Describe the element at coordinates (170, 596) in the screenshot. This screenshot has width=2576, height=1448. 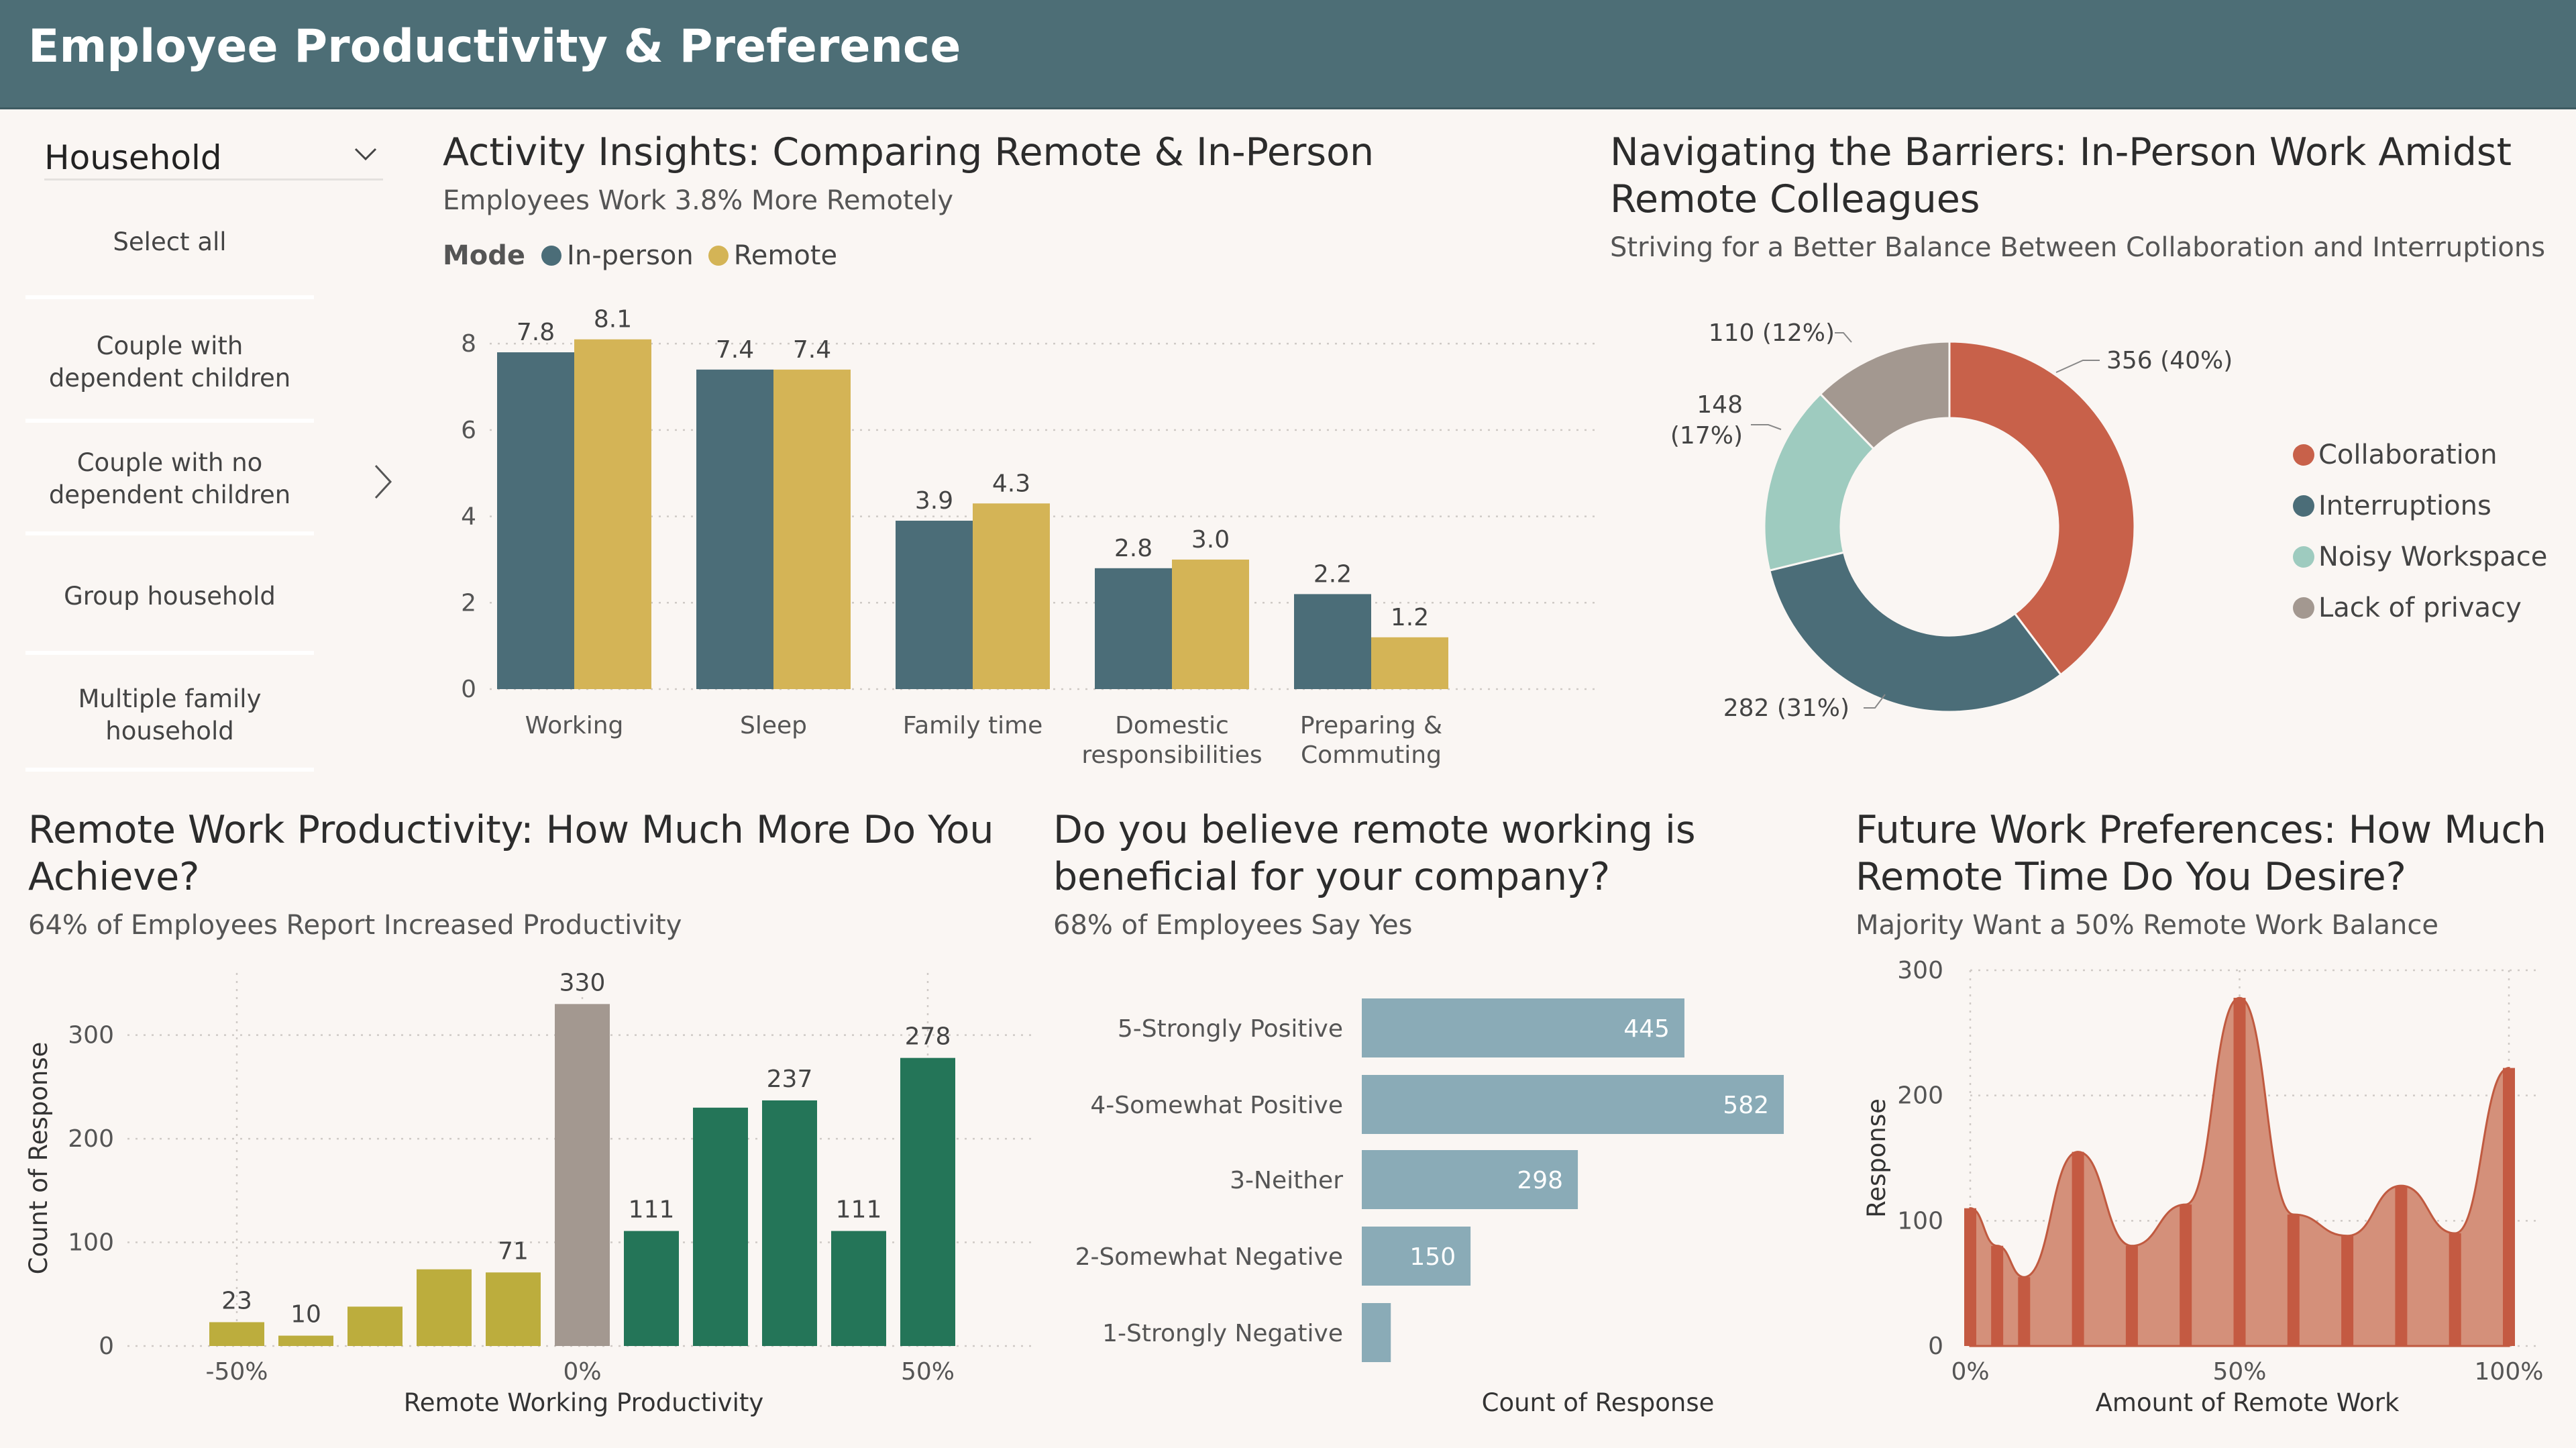
I see `slicer-item-group-household: Group household` at that location.